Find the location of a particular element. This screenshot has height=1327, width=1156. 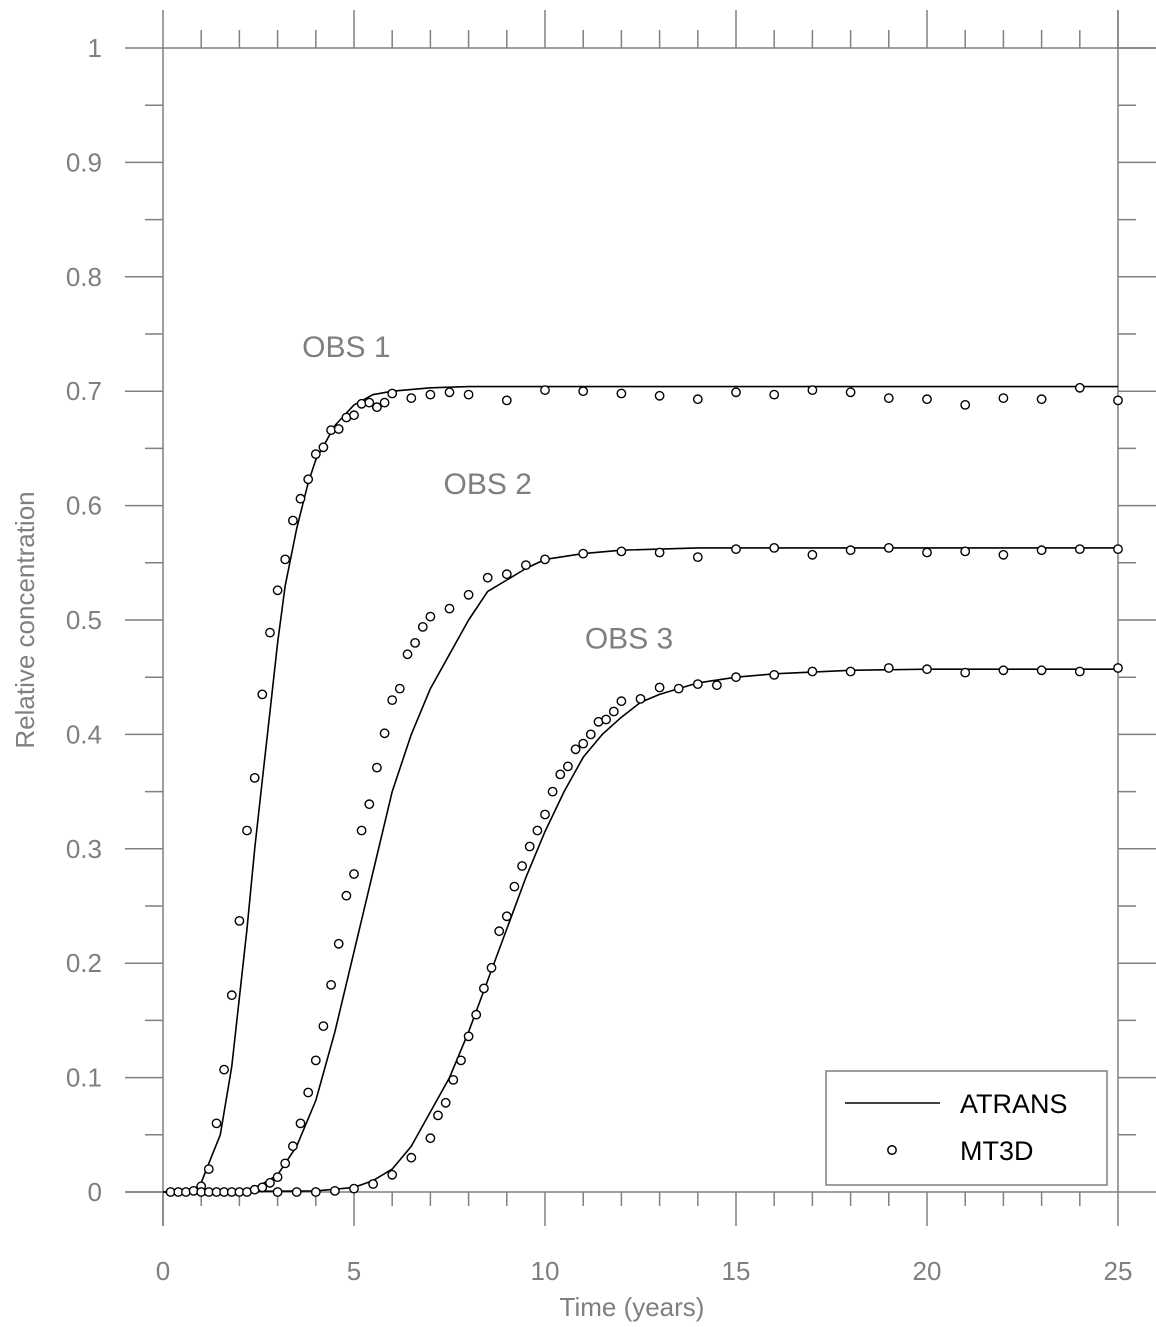

x-tick-label: 25 is located at coordinates (1118, 1271).